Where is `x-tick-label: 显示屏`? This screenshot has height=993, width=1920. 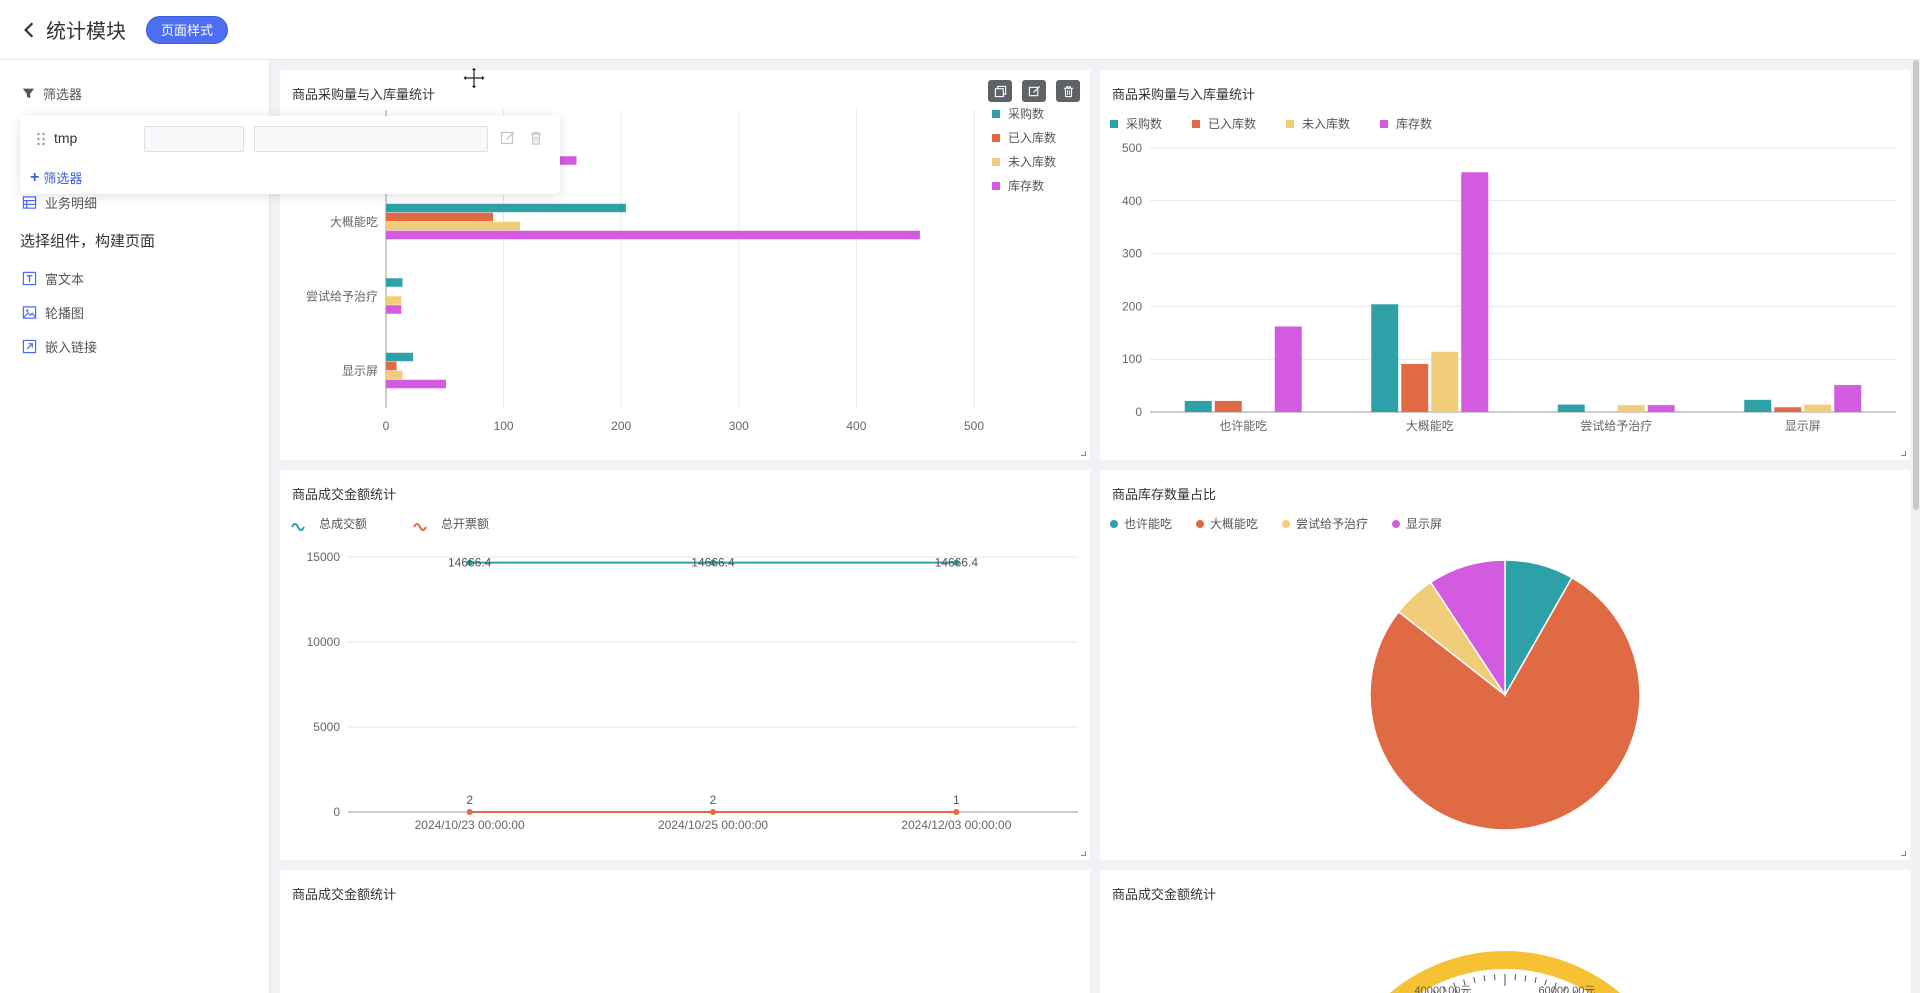
x-tick-label: 显示屏 is located at coordinates (1803, 426).